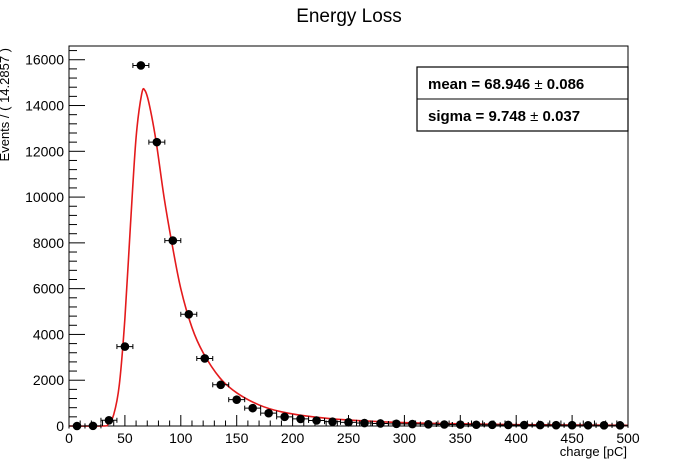 This screenshot has height=475, width=698. Describe the element at coordinates (44, 197) in the screenshot. I see `y-tick-label: 10000` at that location.